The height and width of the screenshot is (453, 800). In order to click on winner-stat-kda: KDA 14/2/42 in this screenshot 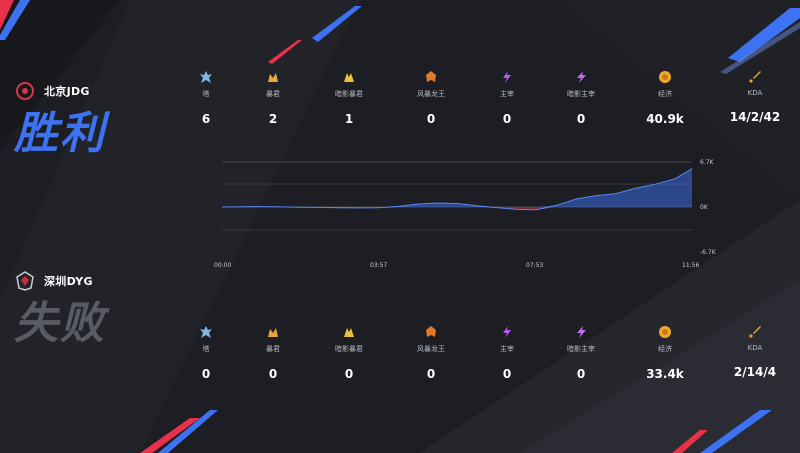, I will do `click(755, 97)`.